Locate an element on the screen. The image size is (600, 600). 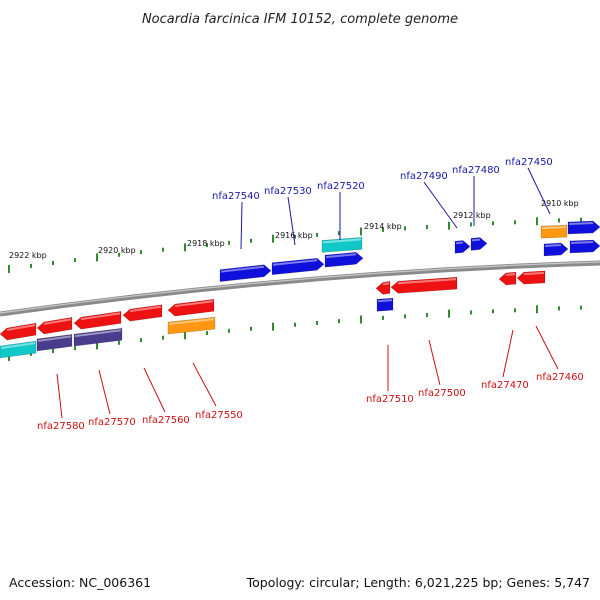
gene-label: nfa27540 is located at coordinates (236, 196).